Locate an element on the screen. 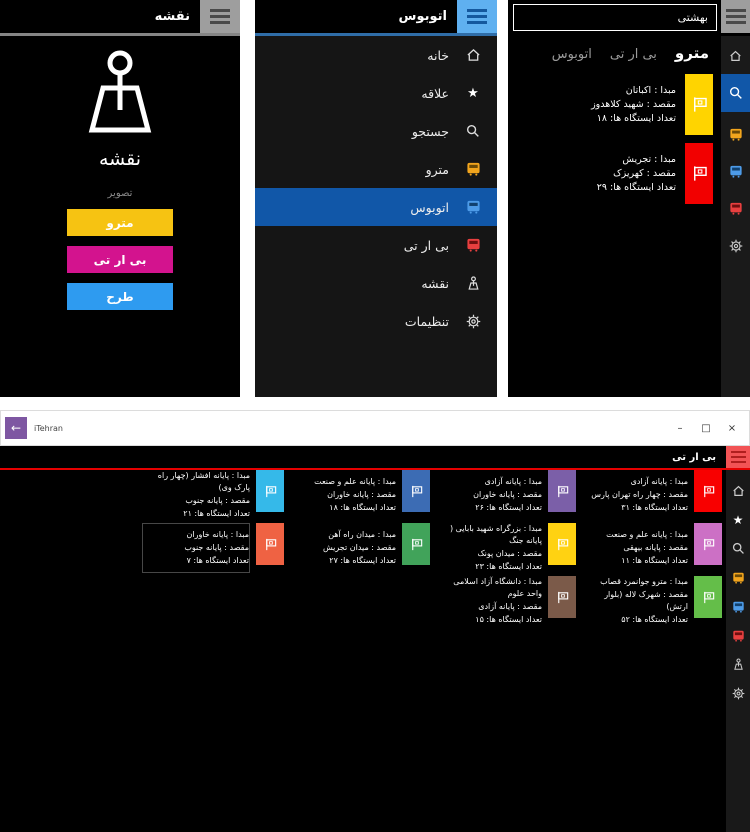  menu-item-search: جستجو is located at coordinates (376, 131).